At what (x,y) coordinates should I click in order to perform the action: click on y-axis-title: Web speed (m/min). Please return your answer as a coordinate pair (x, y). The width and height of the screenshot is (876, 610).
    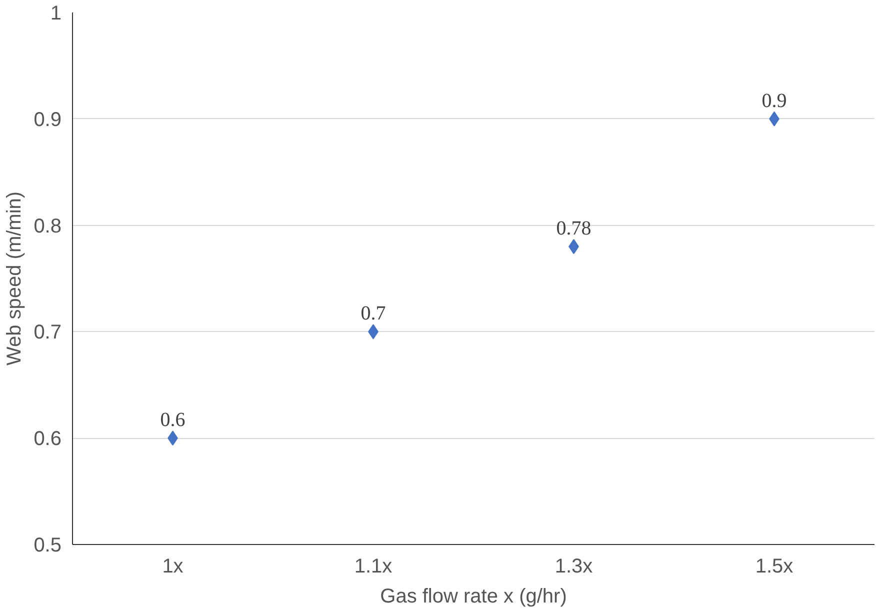
    Looking at the image, I should click on (15, 278).